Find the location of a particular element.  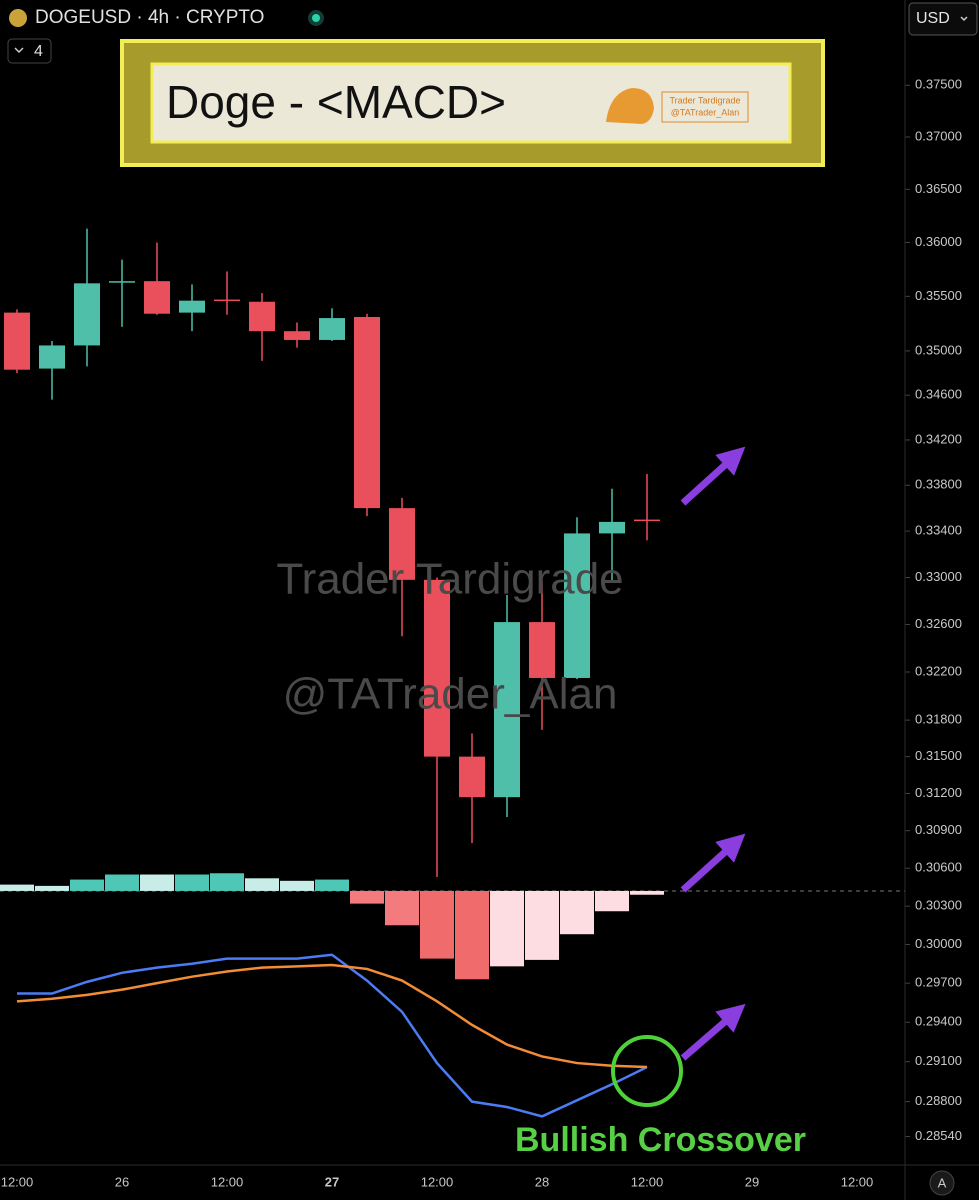

logo-name: Trader Tardigrade is located at coordinates (704, 100).